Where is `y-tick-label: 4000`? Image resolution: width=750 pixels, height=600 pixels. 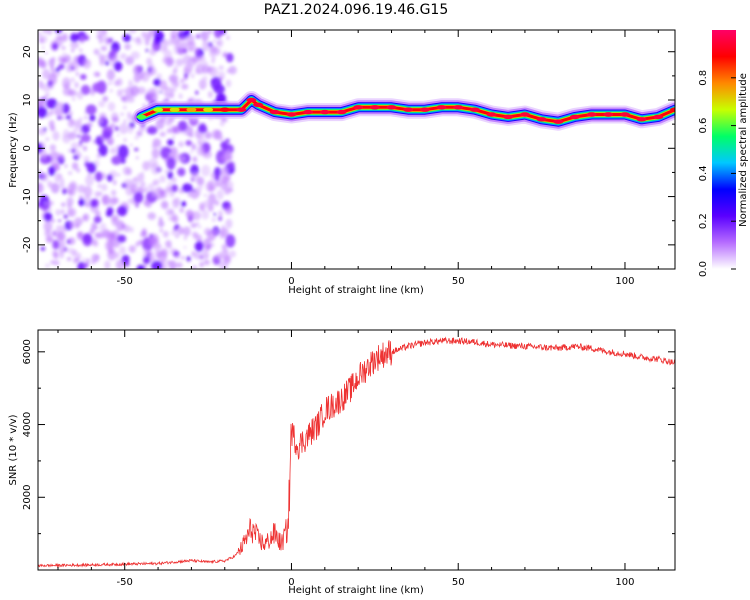
y-tick-label: 4000 is located at coordinates (27, 424).